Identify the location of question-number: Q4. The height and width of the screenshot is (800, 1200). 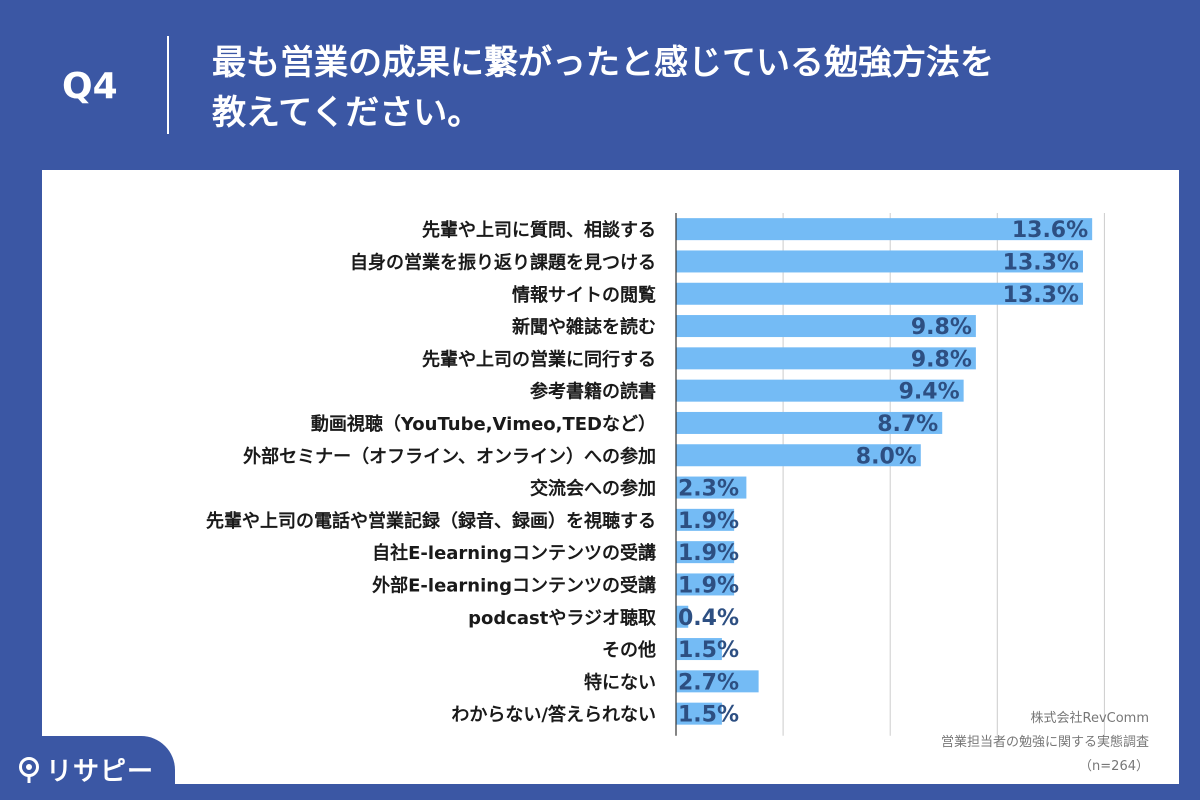
(90, 86).